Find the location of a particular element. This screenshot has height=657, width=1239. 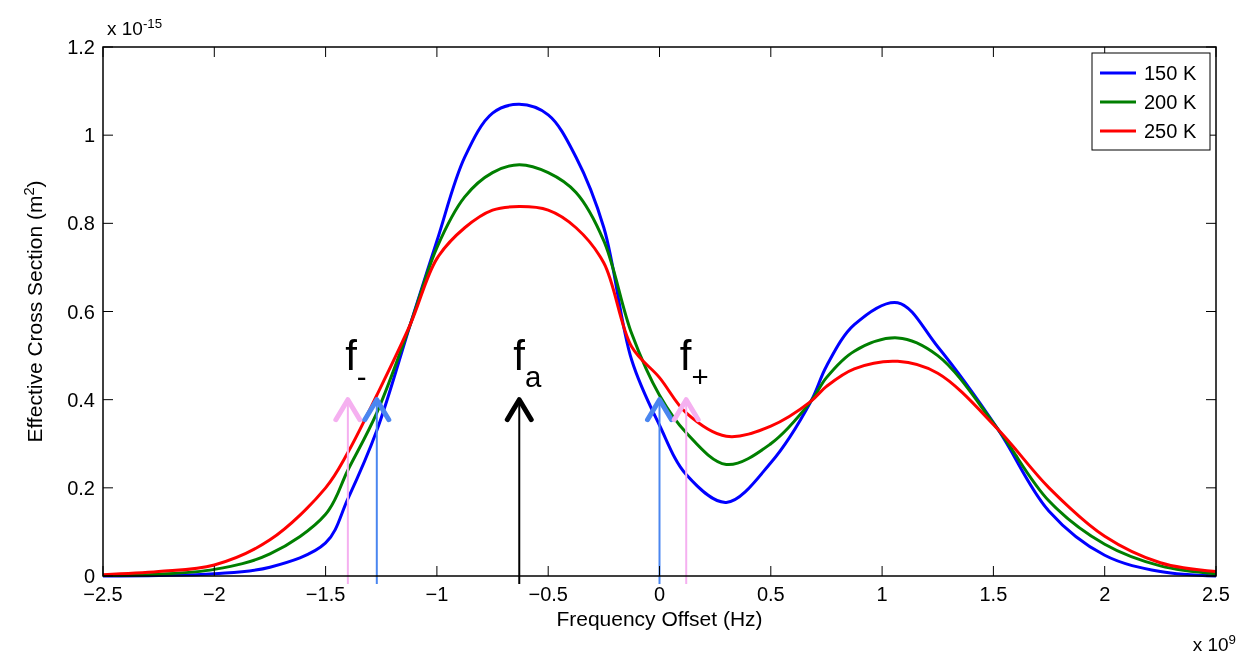

text: x 10$^{9}$ is located at coordinates (1214, 643).